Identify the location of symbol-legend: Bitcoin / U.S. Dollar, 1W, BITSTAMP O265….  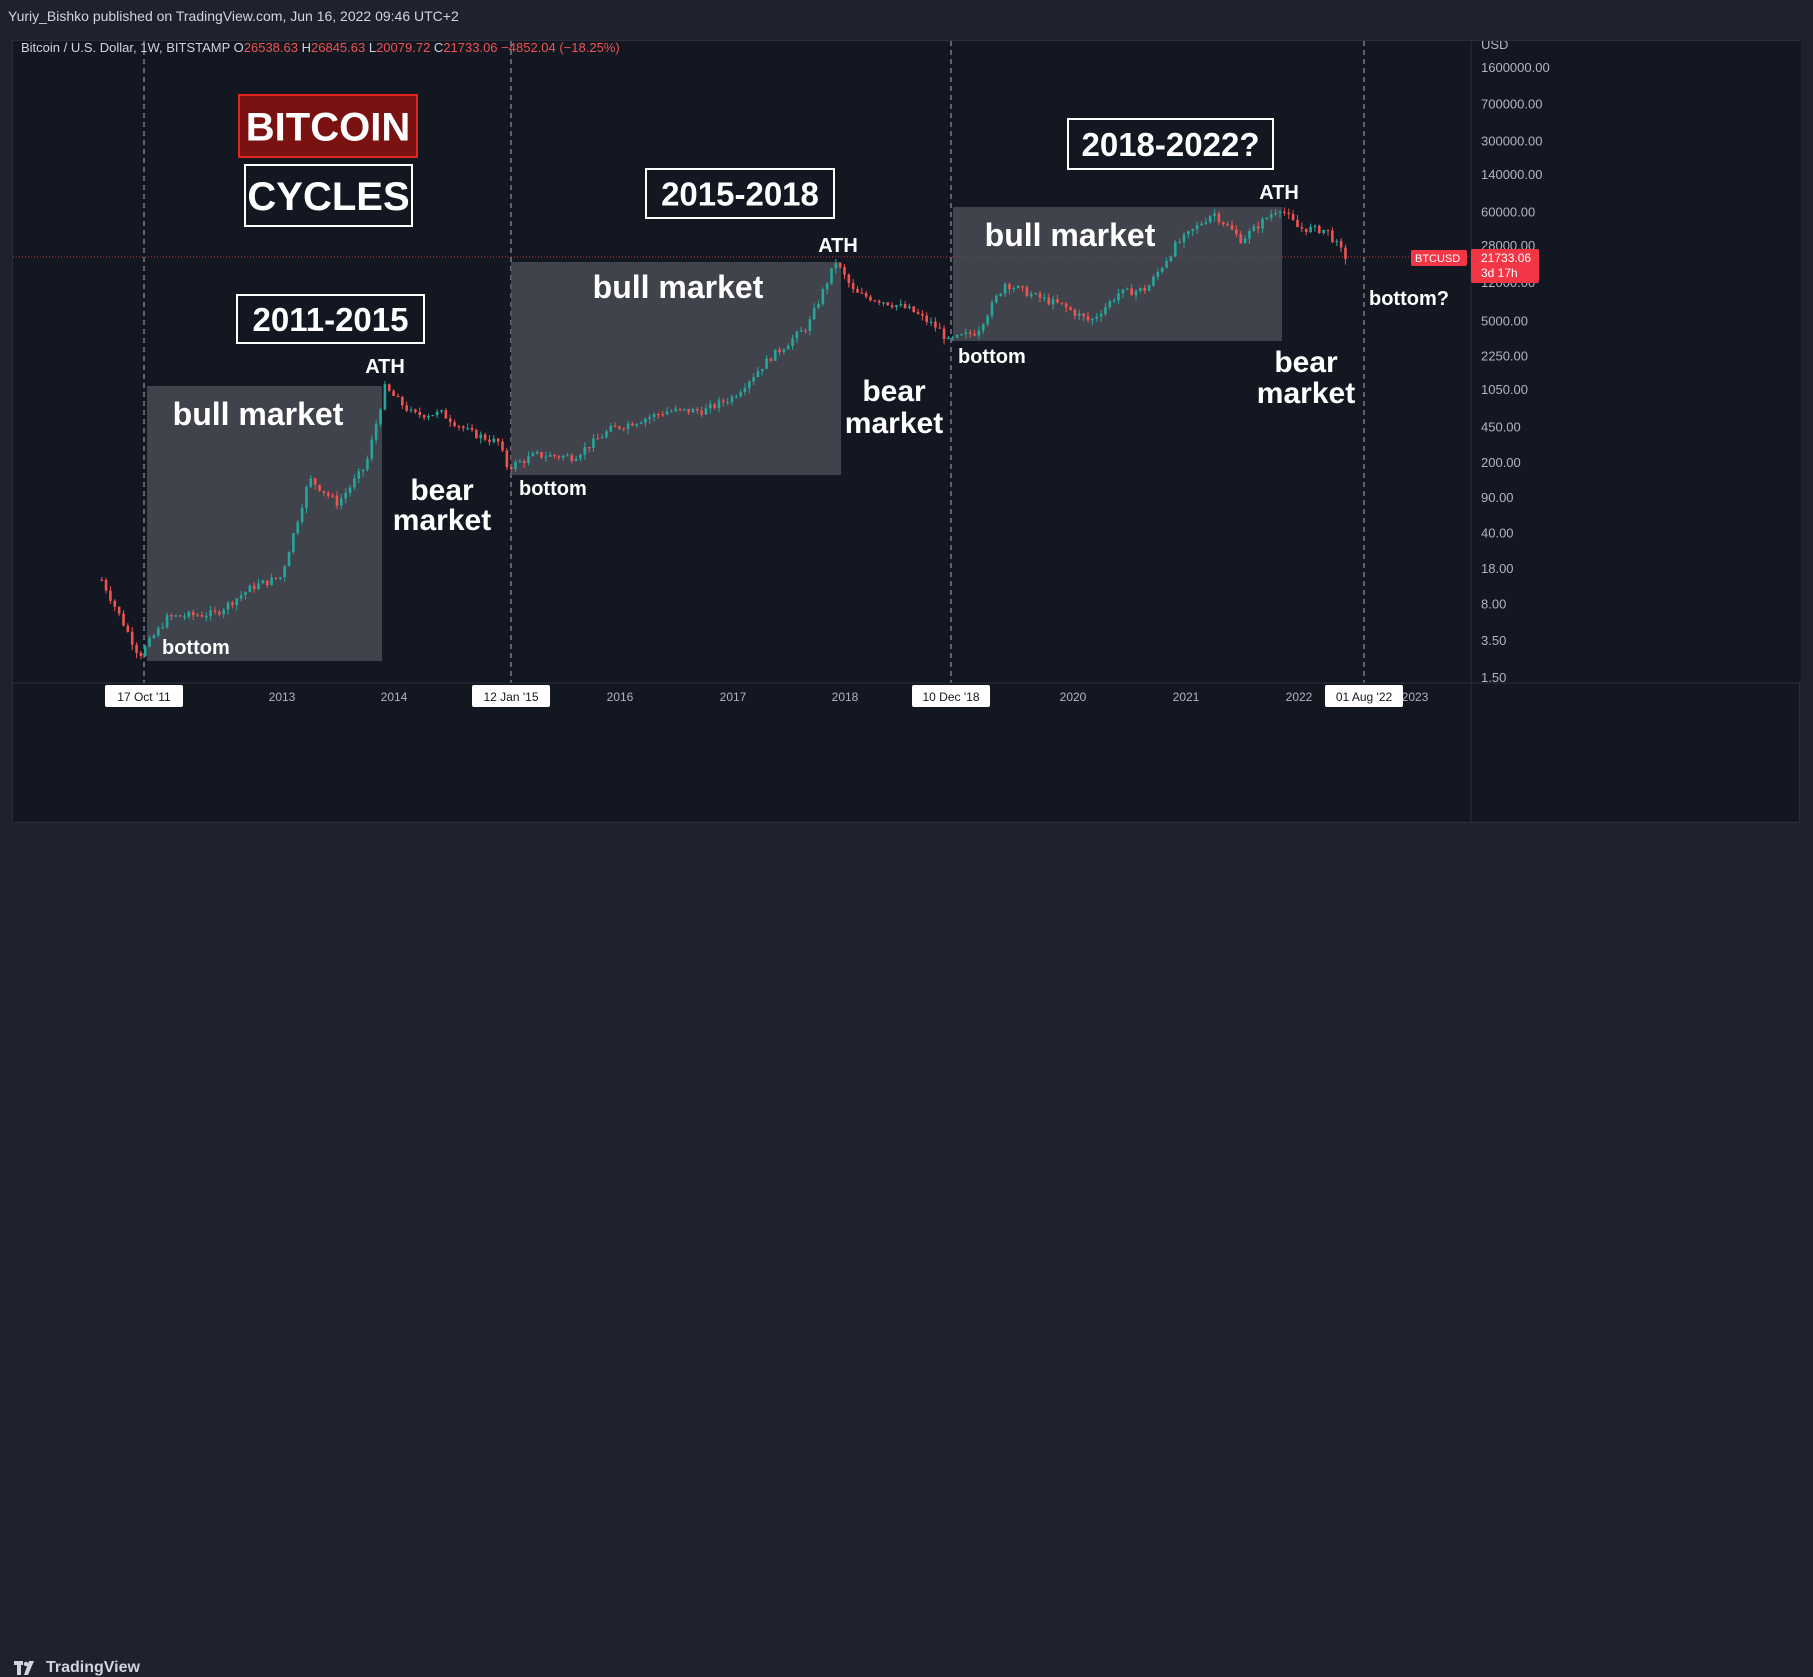
(320, 48).